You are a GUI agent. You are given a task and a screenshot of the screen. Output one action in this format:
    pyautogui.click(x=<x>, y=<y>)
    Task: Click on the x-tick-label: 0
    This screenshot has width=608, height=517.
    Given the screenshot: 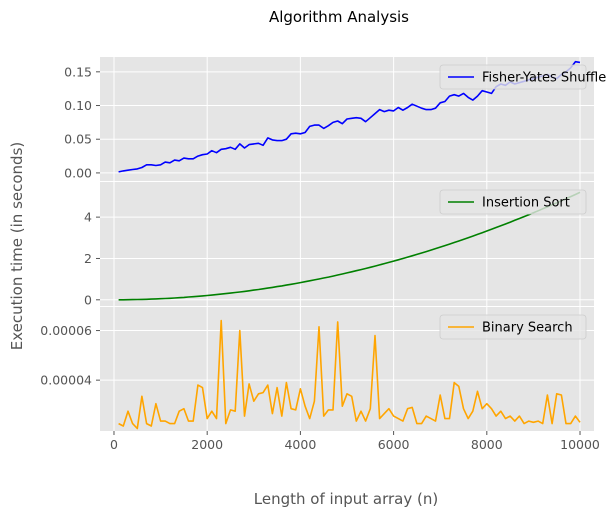 What is the action you would take?
    pyautogui.click(x=114, y=444)
    